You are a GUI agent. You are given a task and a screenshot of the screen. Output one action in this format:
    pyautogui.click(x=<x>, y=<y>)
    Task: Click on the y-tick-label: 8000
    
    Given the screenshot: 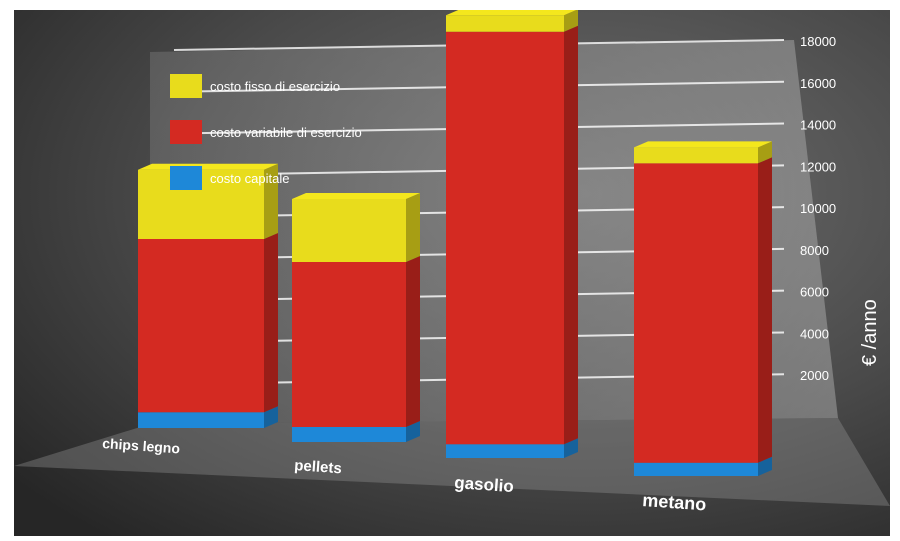 What is the action you would take?
    pyautogui.click(x=814, y=250)
    